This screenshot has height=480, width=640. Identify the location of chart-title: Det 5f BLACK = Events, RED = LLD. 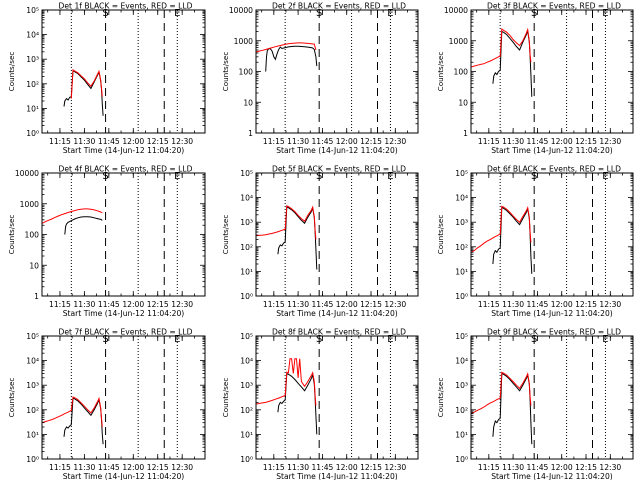
(339, 169).